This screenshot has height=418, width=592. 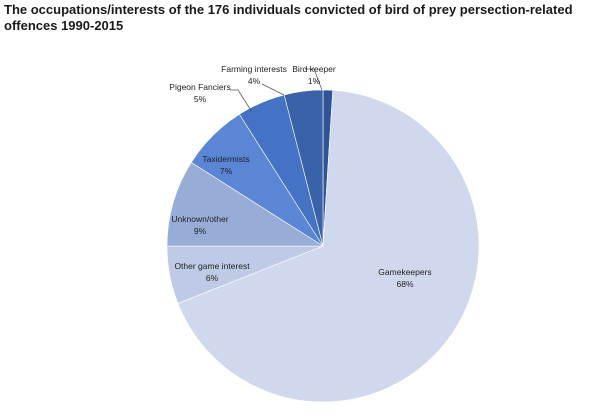 I want to click on slice-value-label: 68%, so click(x=404, y=284).